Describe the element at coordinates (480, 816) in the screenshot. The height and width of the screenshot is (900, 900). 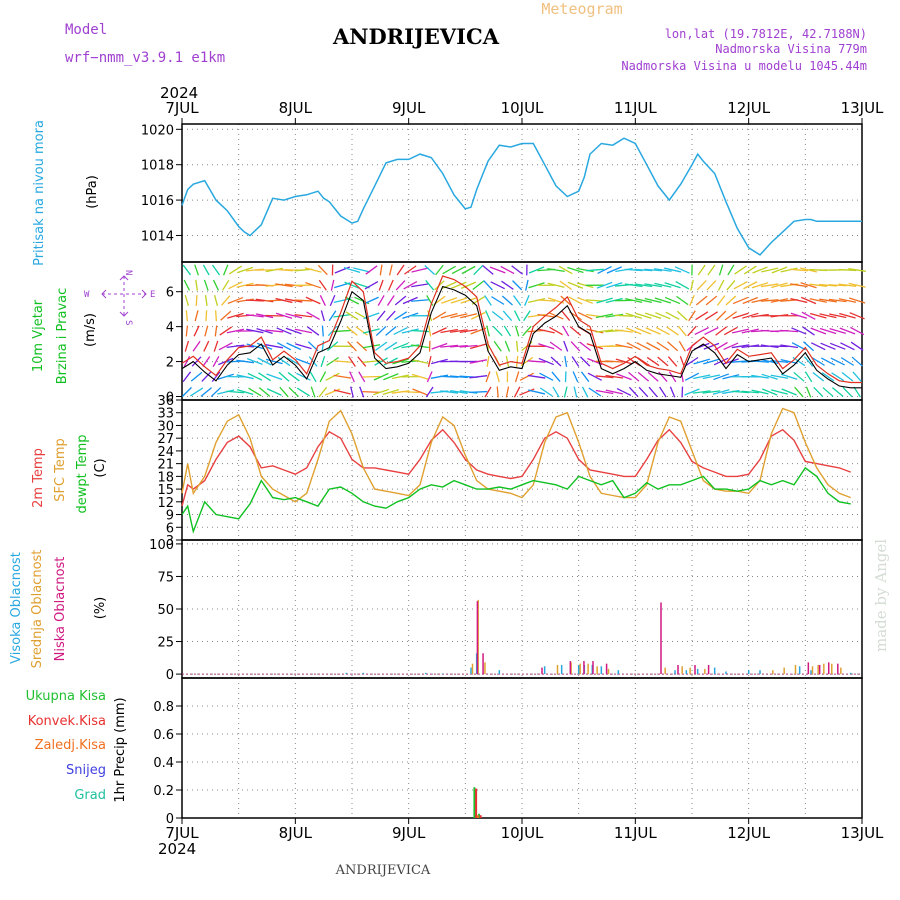
I see `precip-conv-bar` at that location.